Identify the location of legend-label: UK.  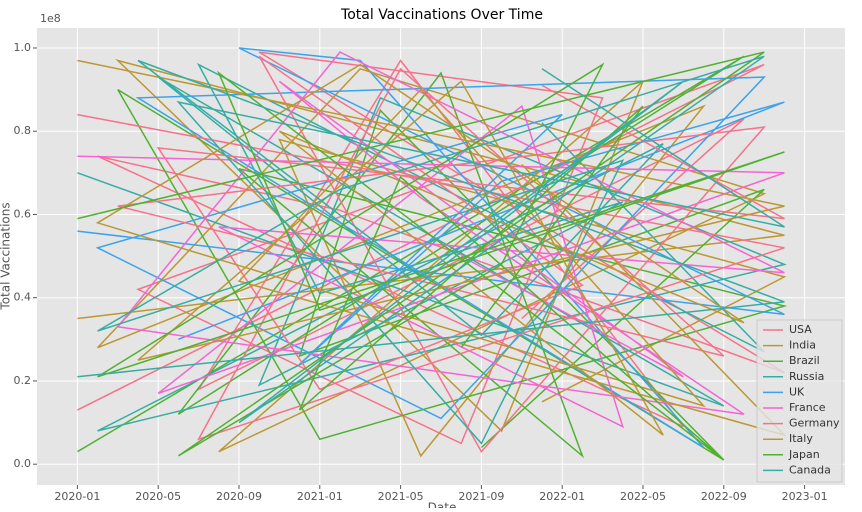
(797, 391).